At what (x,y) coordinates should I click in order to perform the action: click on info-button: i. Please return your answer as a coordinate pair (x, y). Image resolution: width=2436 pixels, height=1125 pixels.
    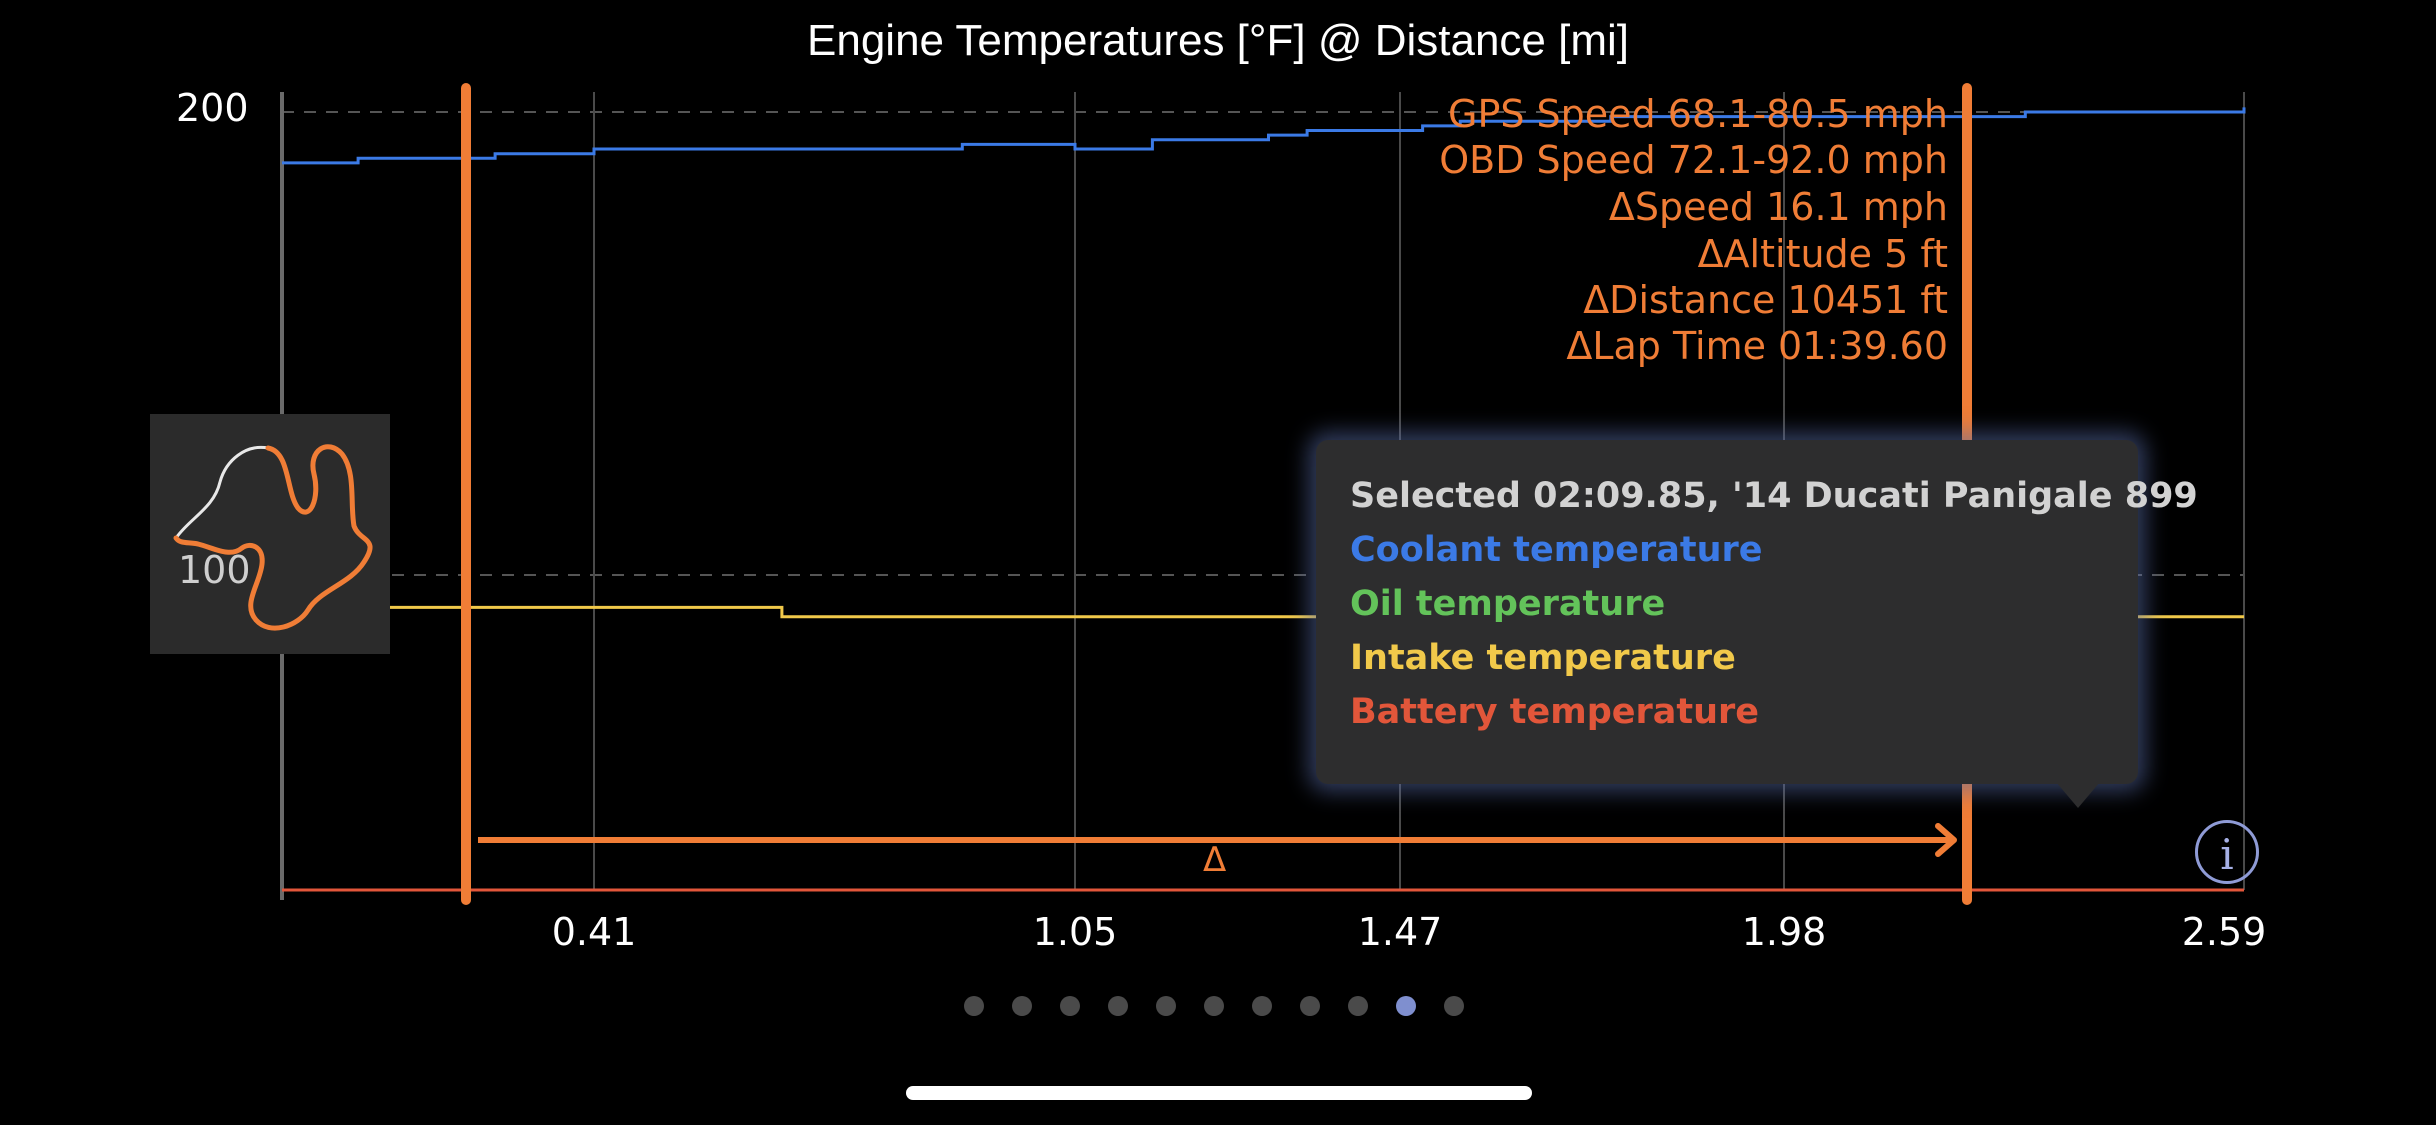
    Looking at the image, I should click on (2227, 852).